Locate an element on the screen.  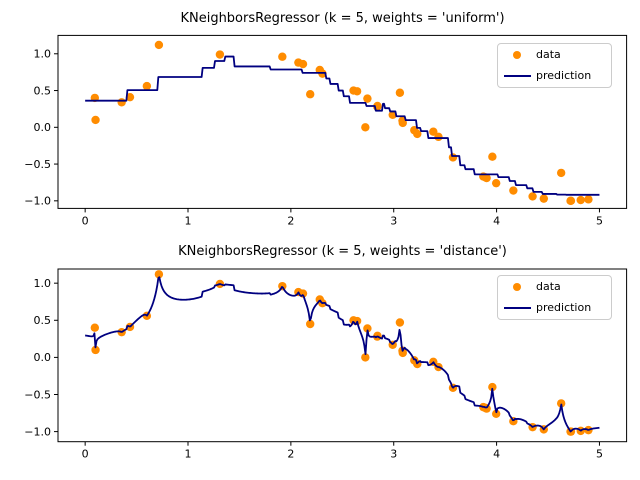
subplot-uniform-legend: data prediction is located at coordinates (554, 65).